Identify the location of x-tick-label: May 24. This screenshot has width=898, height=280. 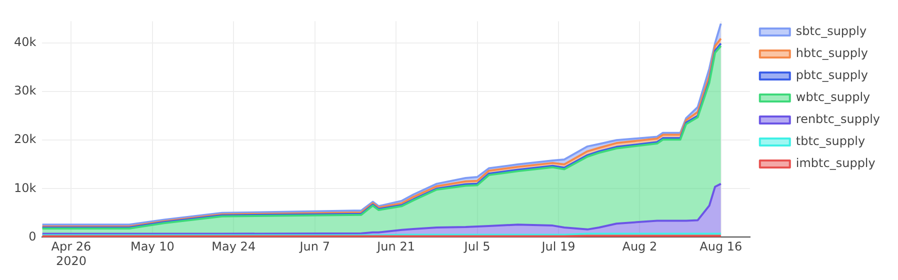
(234, 247).